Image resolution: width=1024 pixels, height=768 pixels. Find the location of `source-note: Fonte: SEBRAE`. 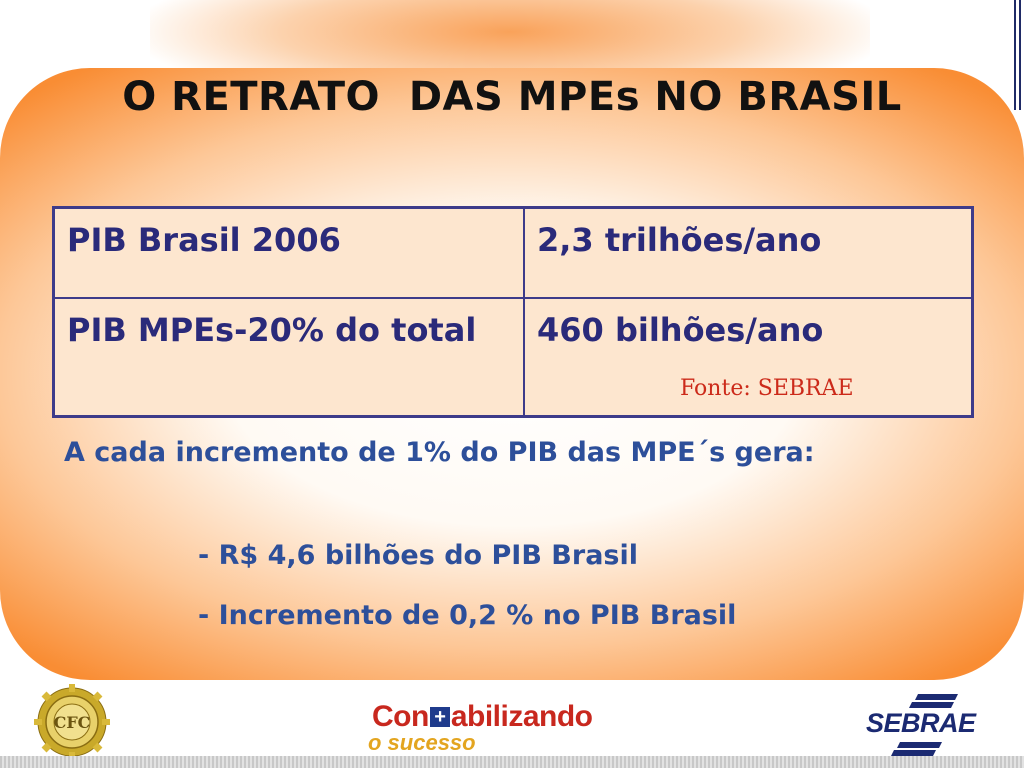

source-note: Fonte: SEBRAE is located at coordinates (767, 388).